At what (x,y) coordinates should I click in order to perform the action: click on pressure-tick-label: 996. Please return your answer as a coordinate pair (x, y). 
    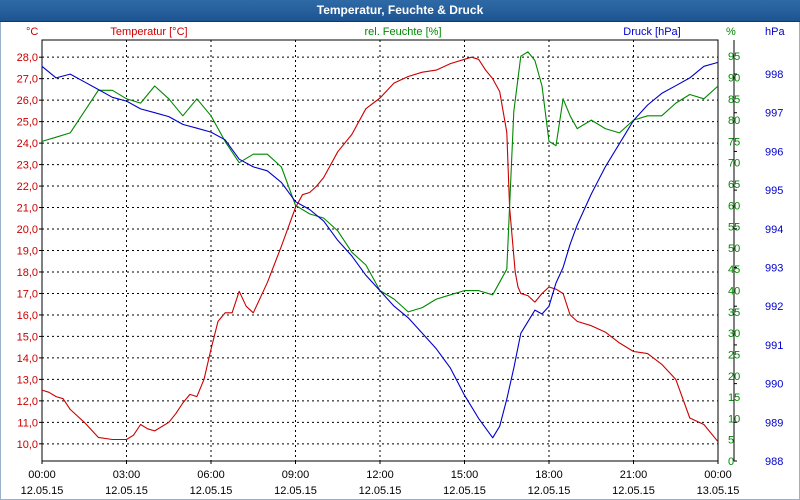
    Looking at the image, I should click on (774, 152).